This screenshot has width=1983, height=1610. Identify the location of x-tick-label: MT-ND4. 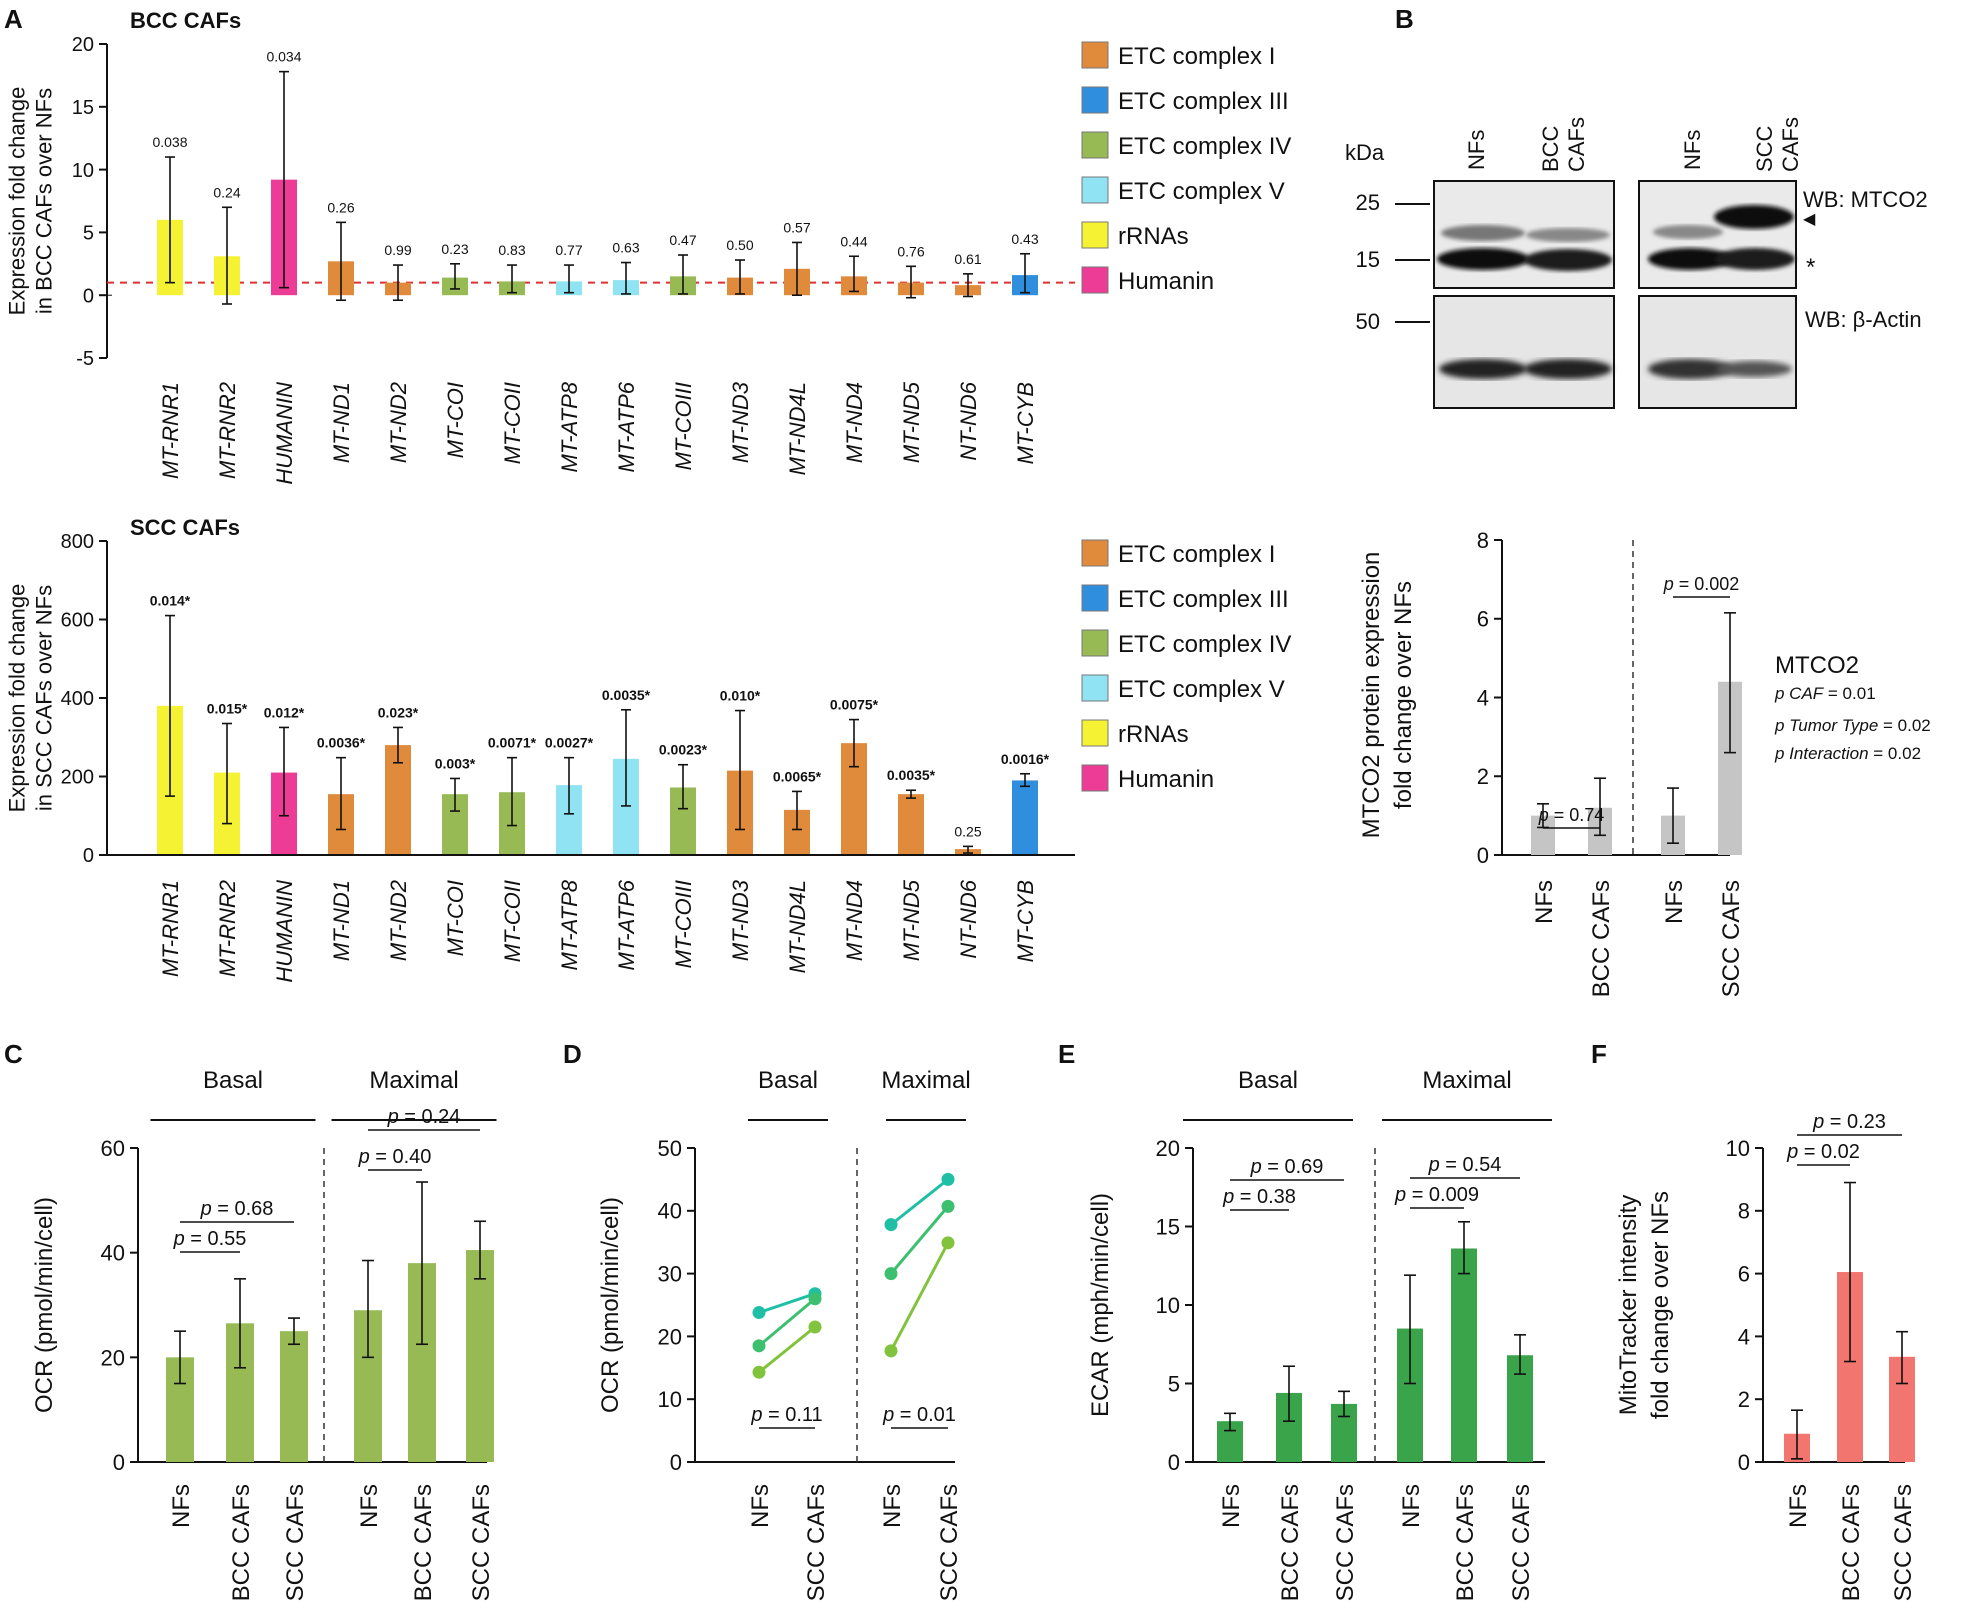
(854, 422).